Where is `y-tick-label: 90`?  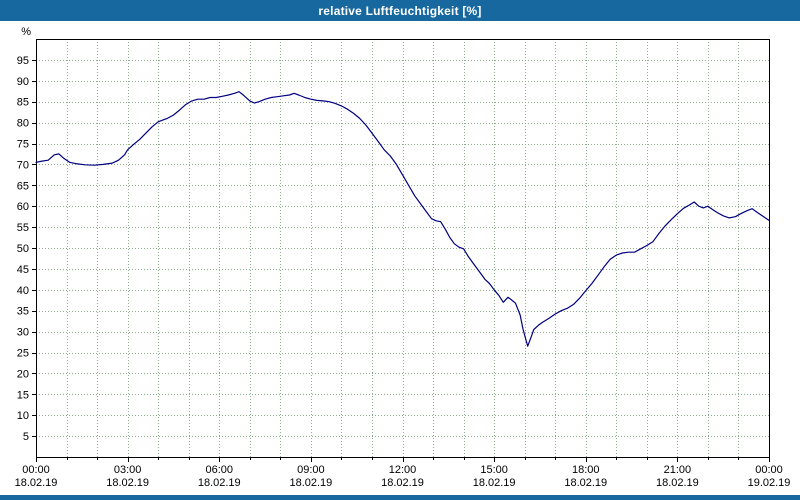 y-tick-label: 90 is located at coordinates (23, 82).